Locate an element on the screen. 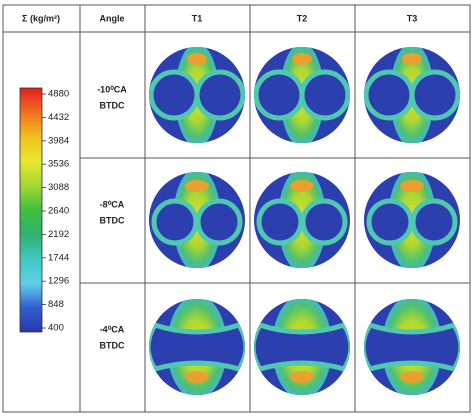 This screenshot has width=474, height=420. colorbar-label: 3984 is located at coordinates (58, 140).